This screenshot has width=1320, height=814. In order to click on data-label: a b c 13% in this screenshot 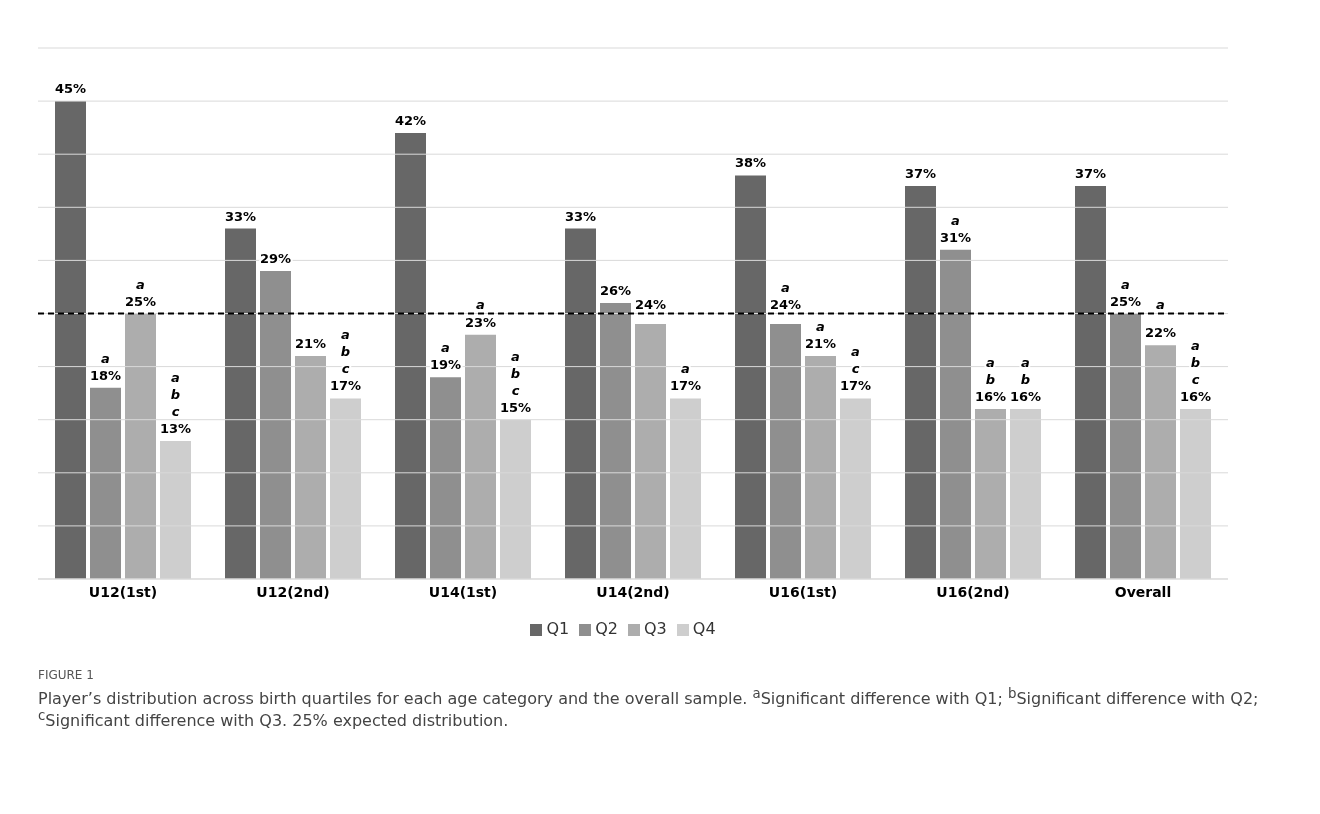, I will do `click(175, 402)`.